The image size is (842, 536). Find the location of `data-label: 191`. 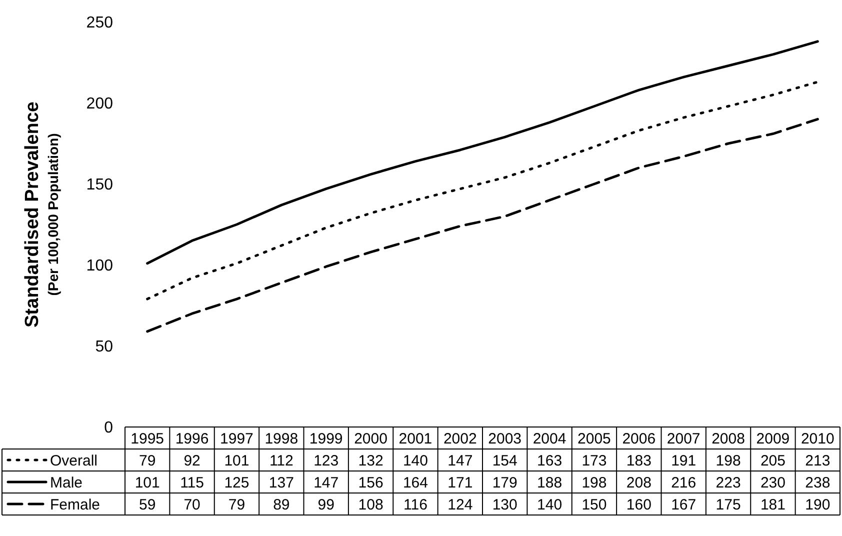

data-label: 191 is located at coordinates (683, 461).